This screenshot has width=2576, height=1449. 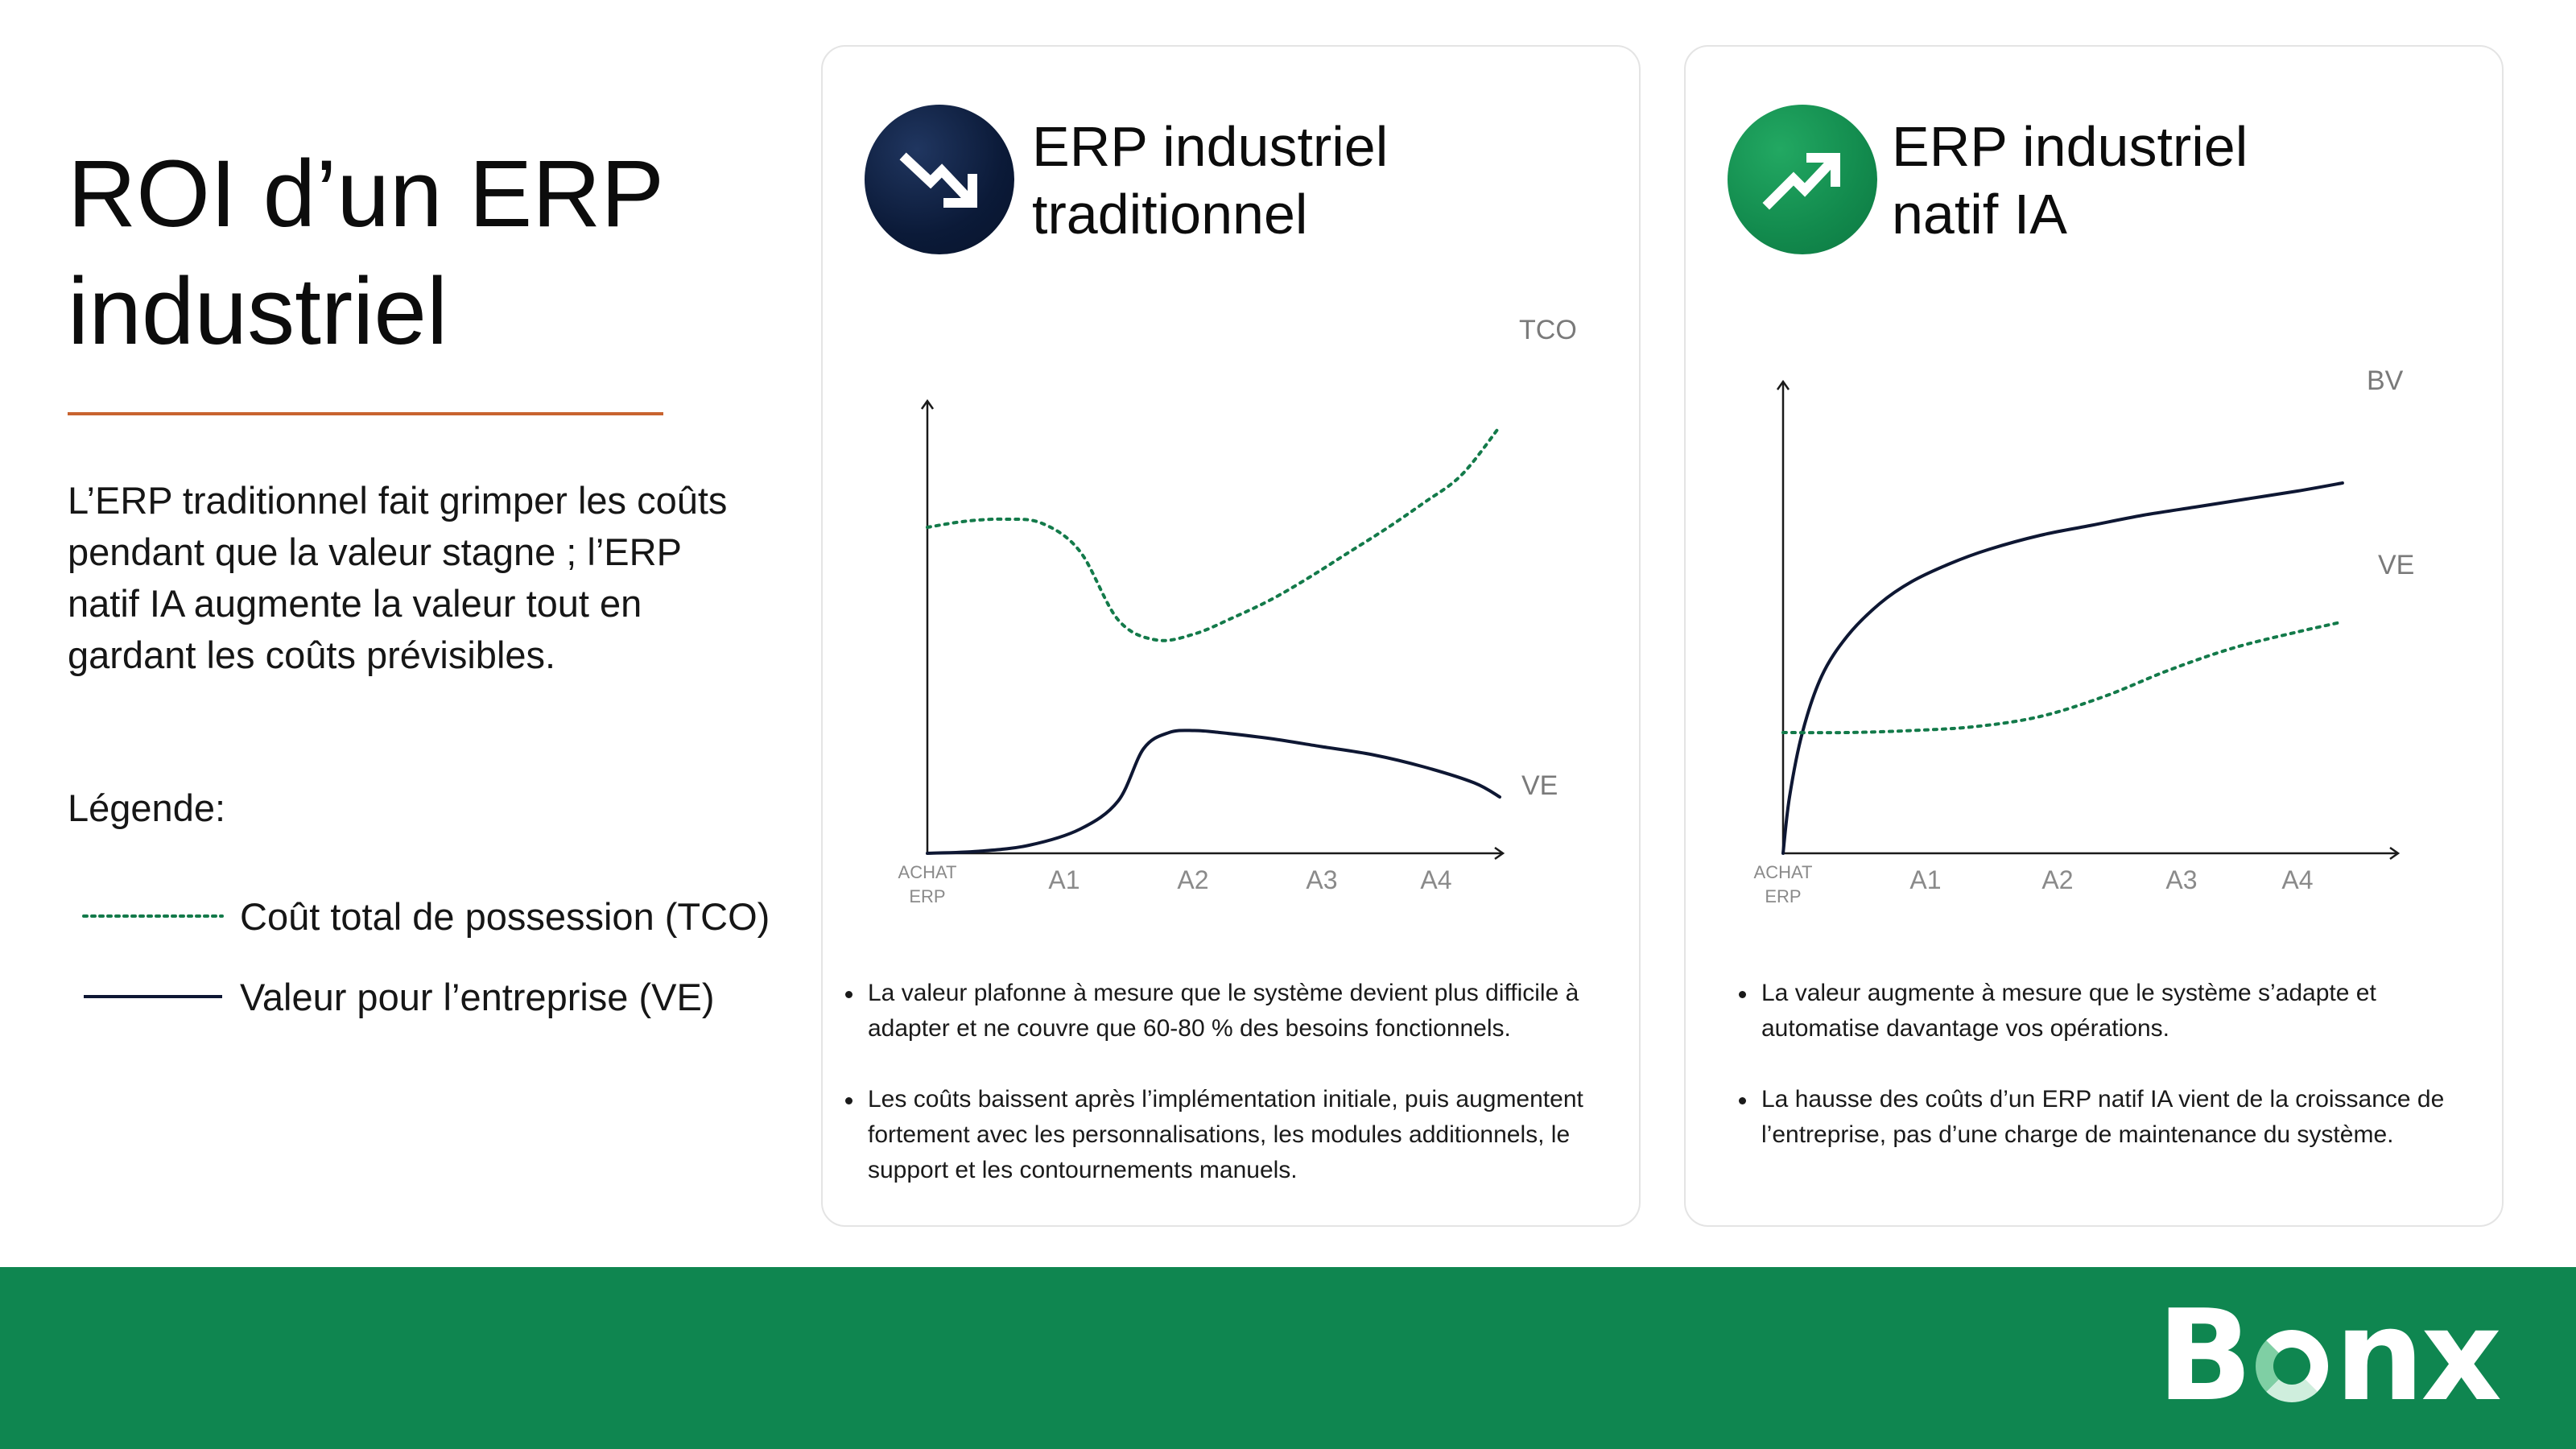 What do you see at coordinates (147, 807) in the screenshot?
I see `legend-title: Légende:` at bounding box center [147, 807].